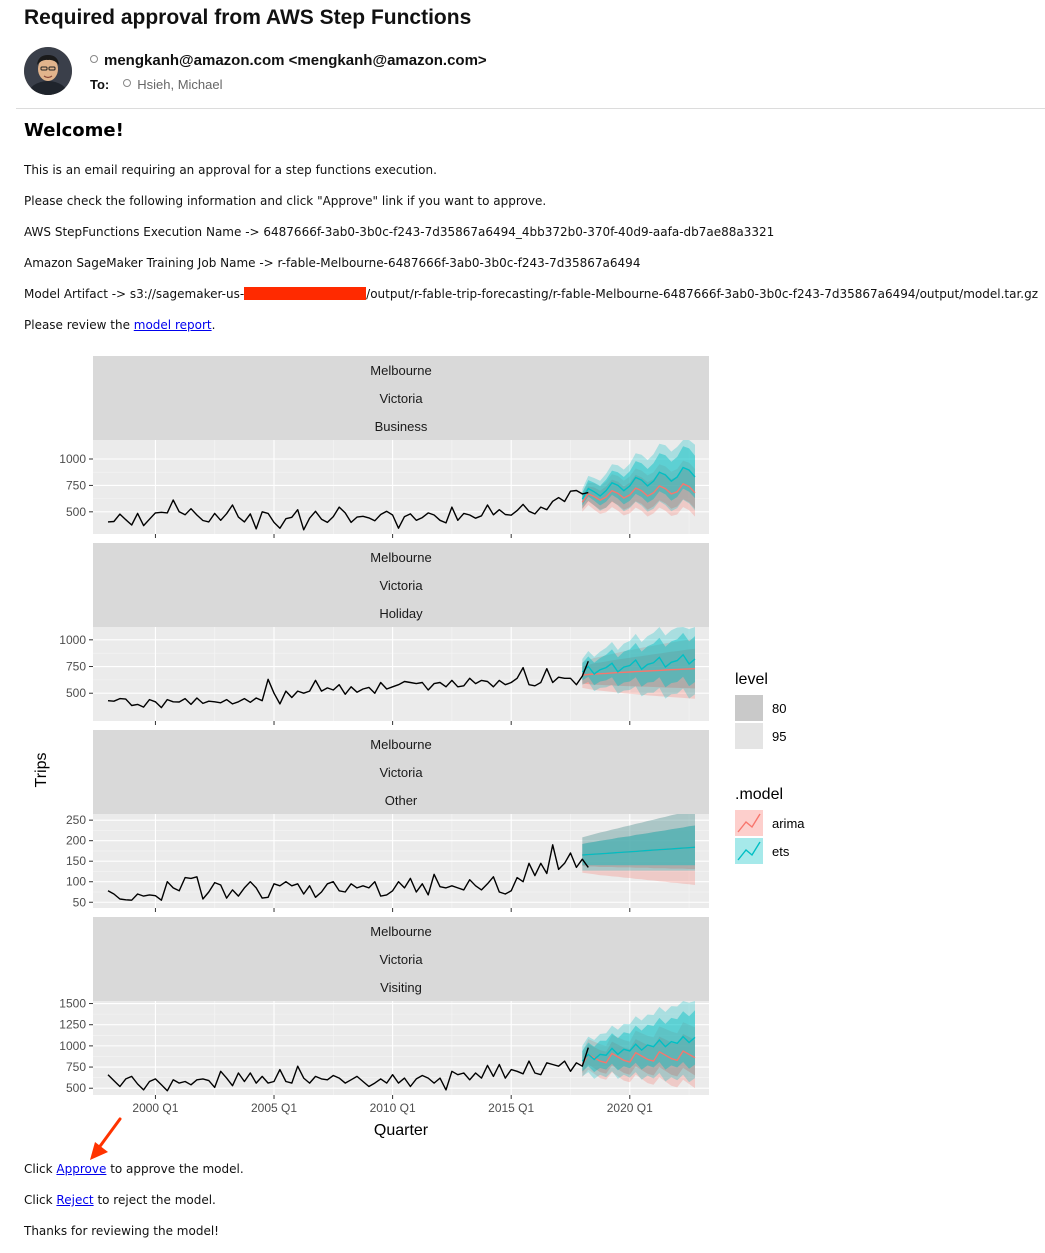  What do you see at coordinates (175, 1169) in the screenshot?
I see `approve-suffix: to approve the model.` at bounding box center [175, 1169].